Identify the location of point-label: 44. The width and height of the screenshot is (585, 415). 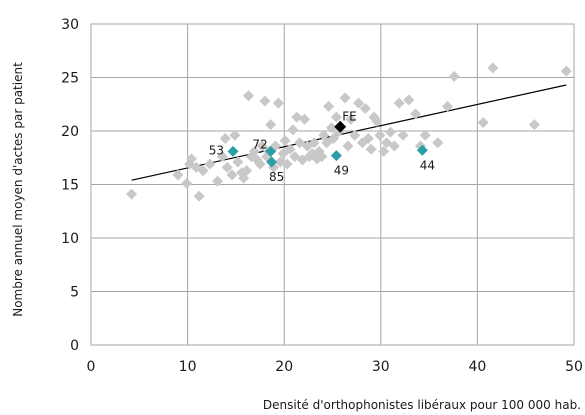
(427, 165).